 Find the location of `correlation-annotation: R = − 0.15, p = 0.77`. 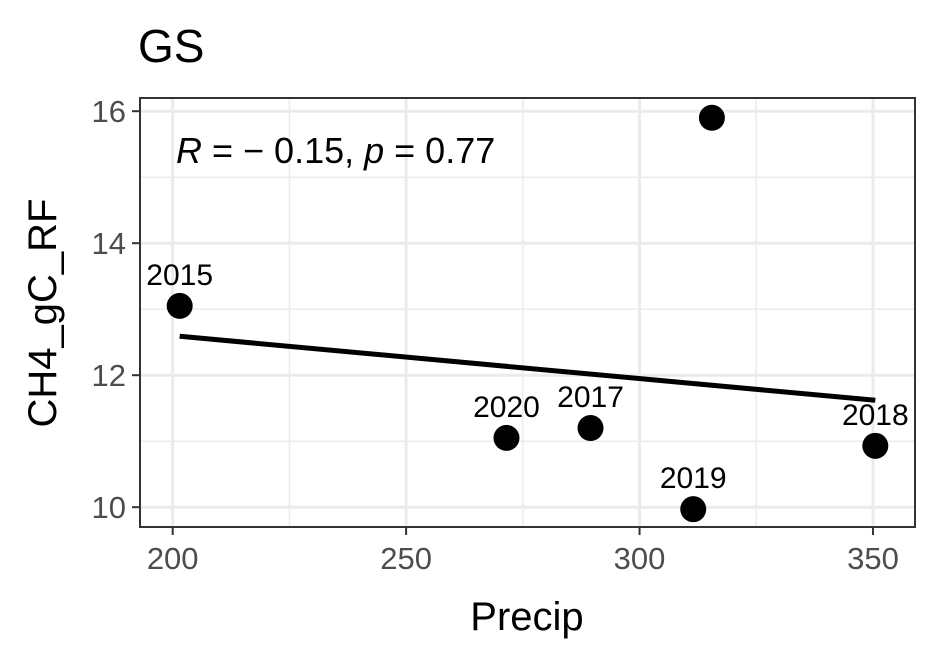

correlation-annotation: R = − 0.15, p = 0.77 is located at coordinates (335, 150).